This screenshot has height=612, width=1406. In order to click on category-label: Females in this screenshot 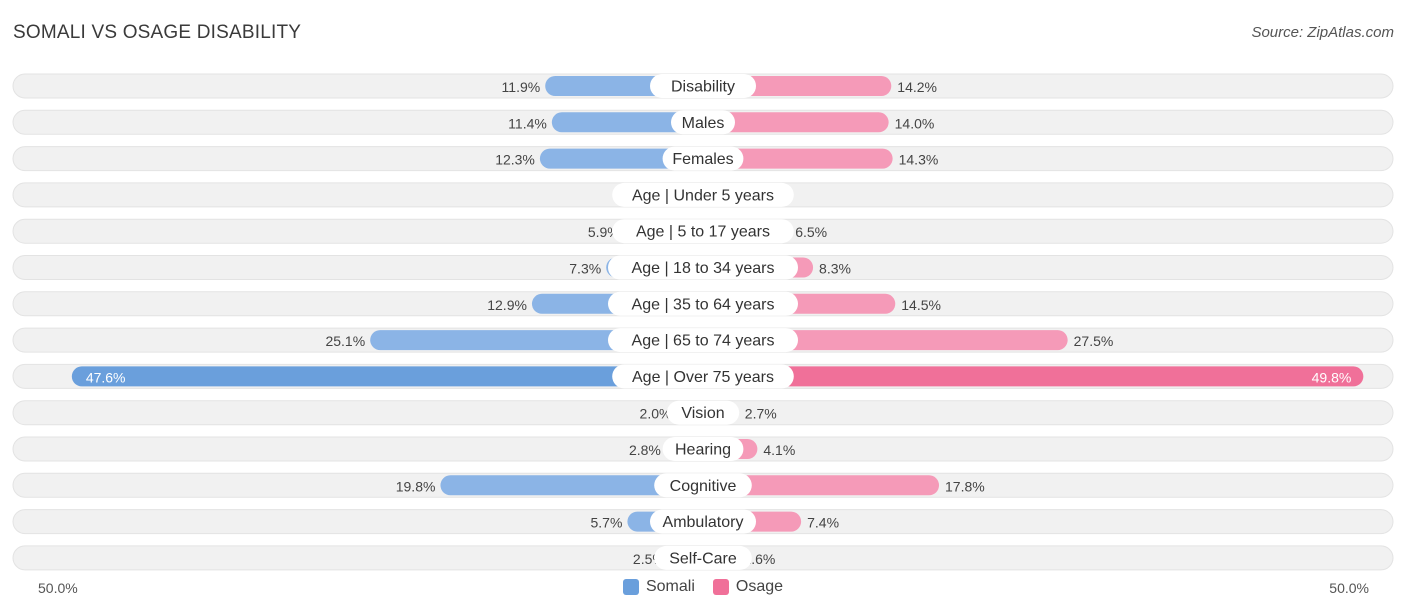, I will do `click(702, 159)`.